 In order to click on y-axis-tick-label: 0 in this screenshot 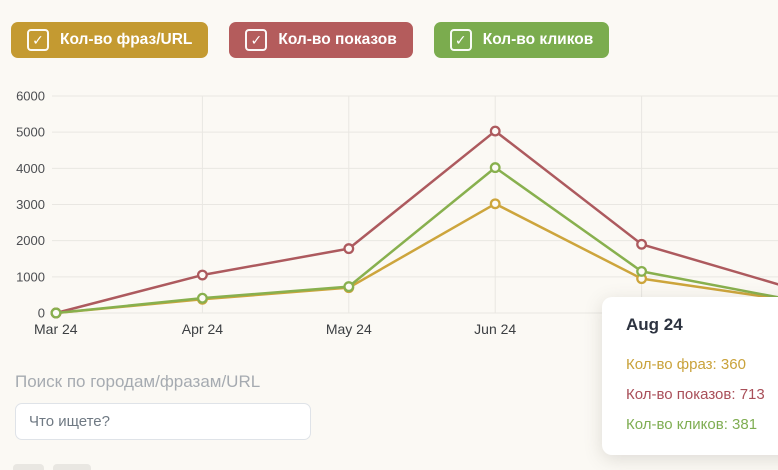, I will do `click(41, 313)`.